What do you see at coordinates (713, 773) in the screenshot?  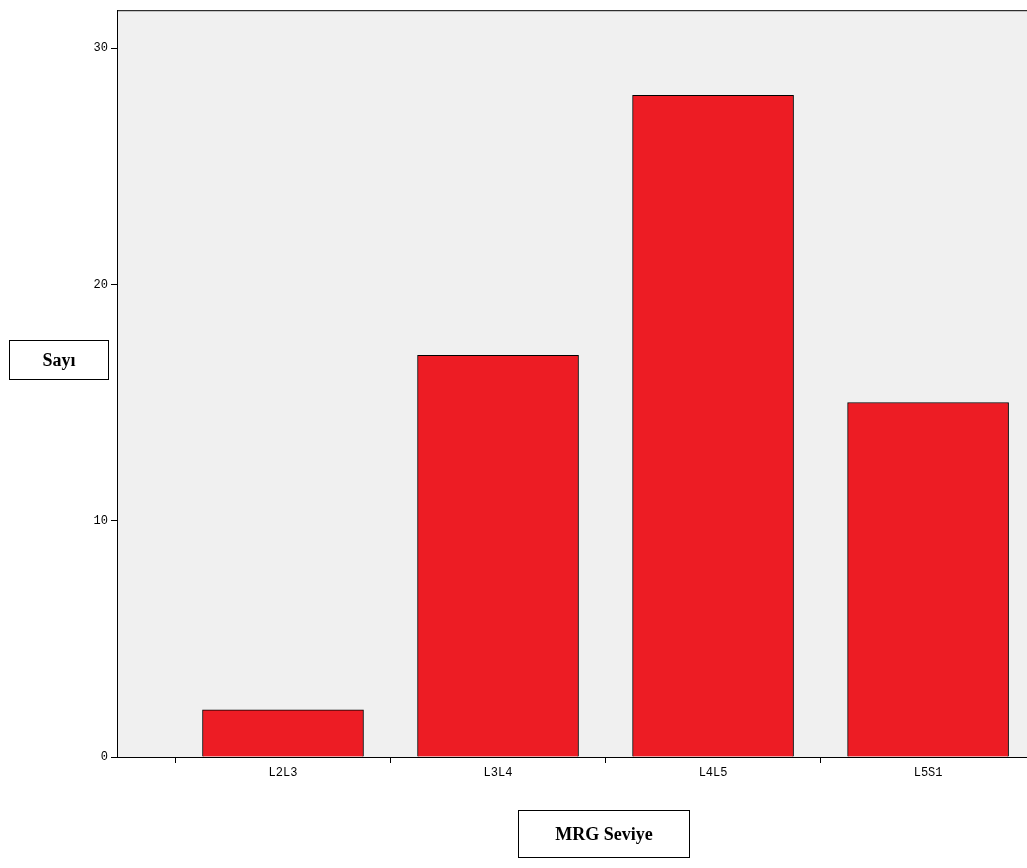 I see `x-tick-label: L4L5` at bounding box center [713, 773].